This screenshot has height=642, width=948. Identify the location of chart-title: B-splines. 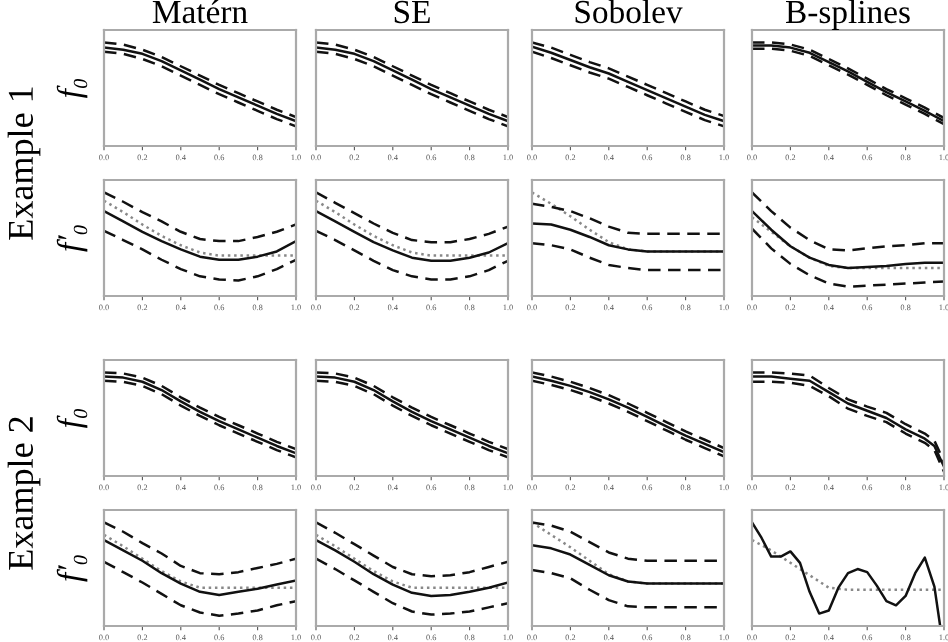
(847, 15).